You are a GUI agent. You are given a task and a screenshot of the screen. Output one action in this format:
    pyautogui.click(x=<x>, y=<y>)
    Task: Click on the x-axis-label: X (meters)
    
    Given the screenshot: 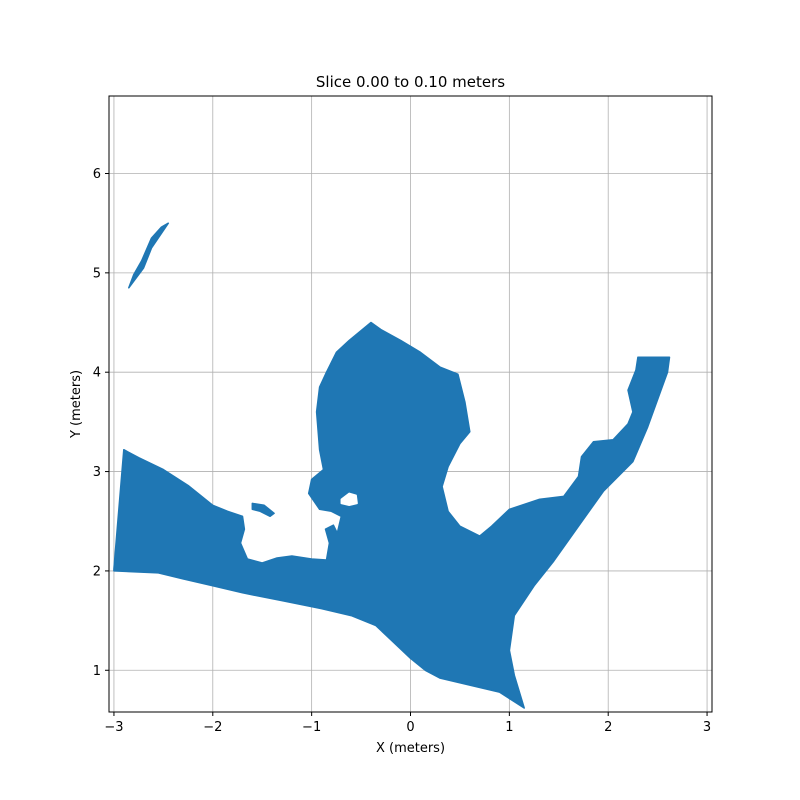 What is the action you would take?
    pyautogui.click(x=410, y=748)
    